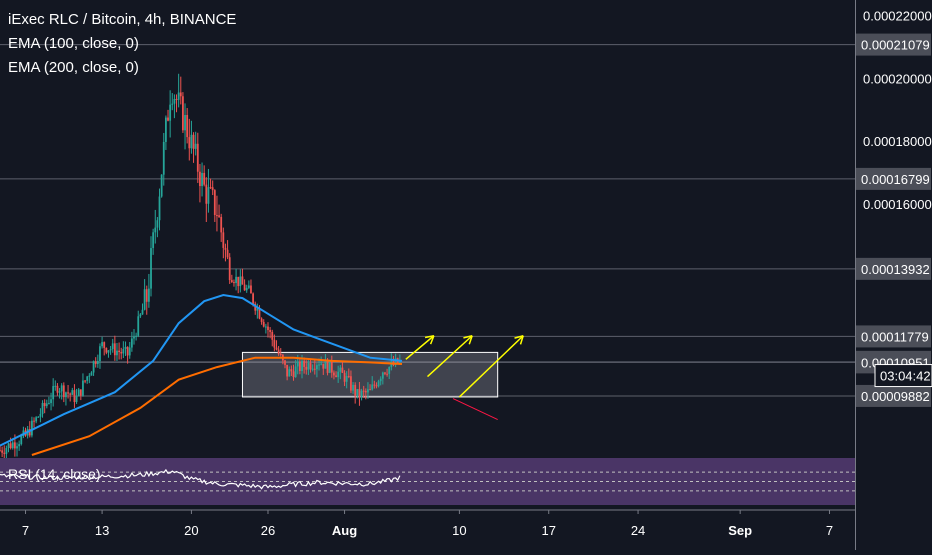  Describe the element at coordinates (905, 376) in the screenshot. I see `countdown-label: 03:04:42` at that location.